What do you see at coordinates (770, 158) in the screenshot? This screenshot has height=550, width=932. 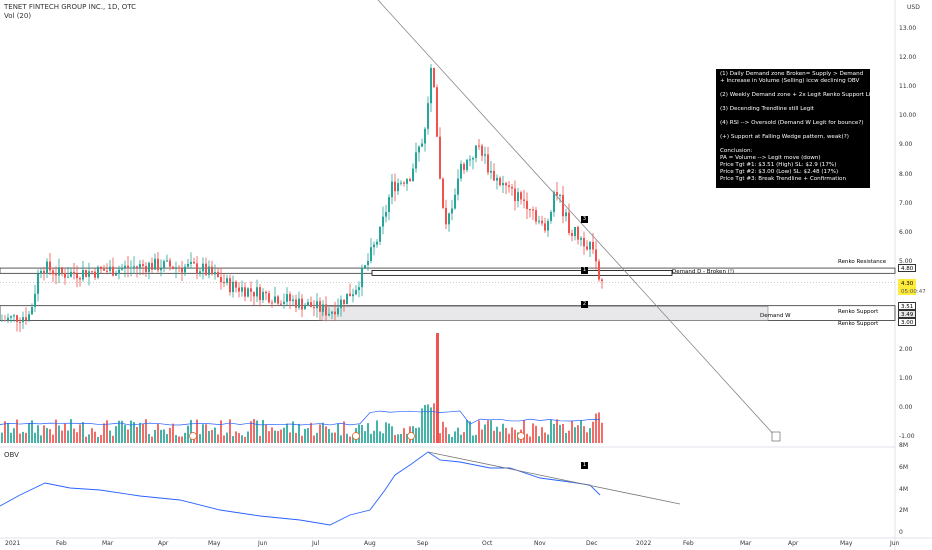 I see `annotation-line: PA = Volume --> Legit move (down)` at bounding box center [770, 158].